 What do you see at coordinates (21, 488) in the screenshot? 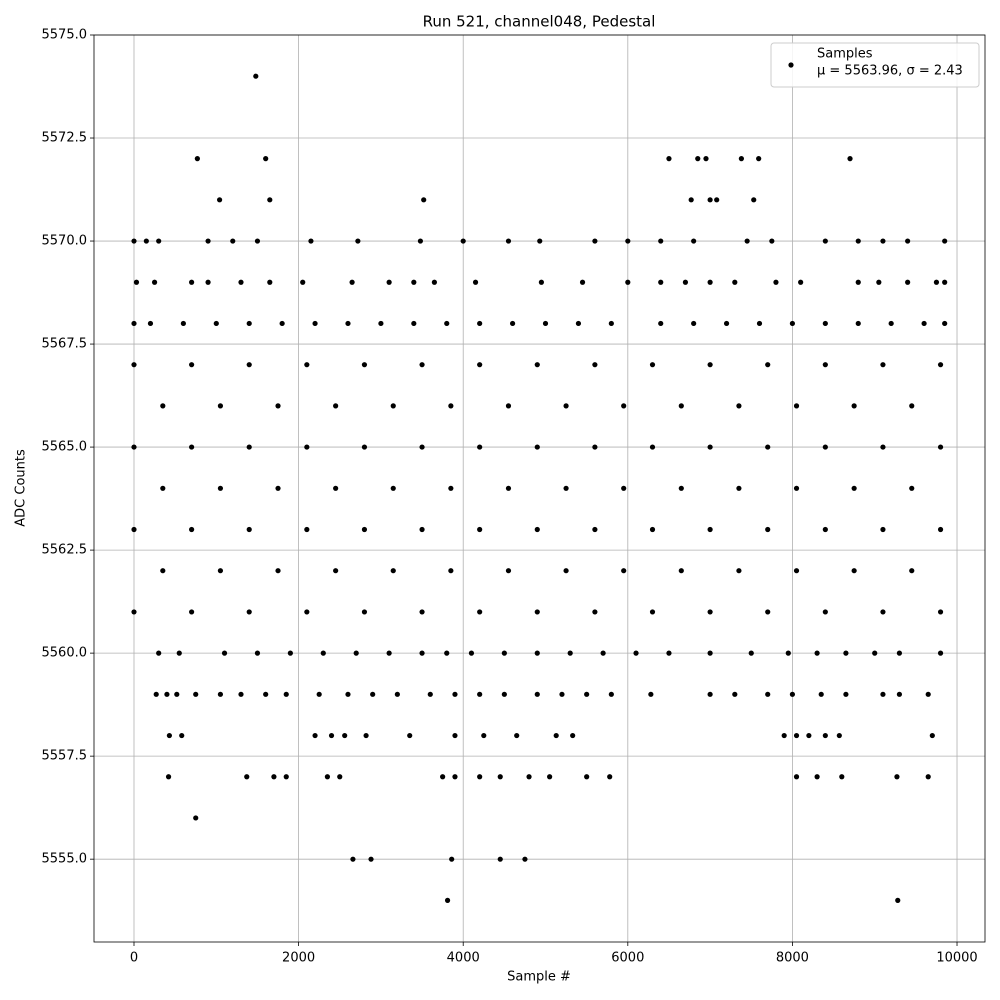
I see `y-axis-label: ADC Counts` at bounding box center [21, 488].